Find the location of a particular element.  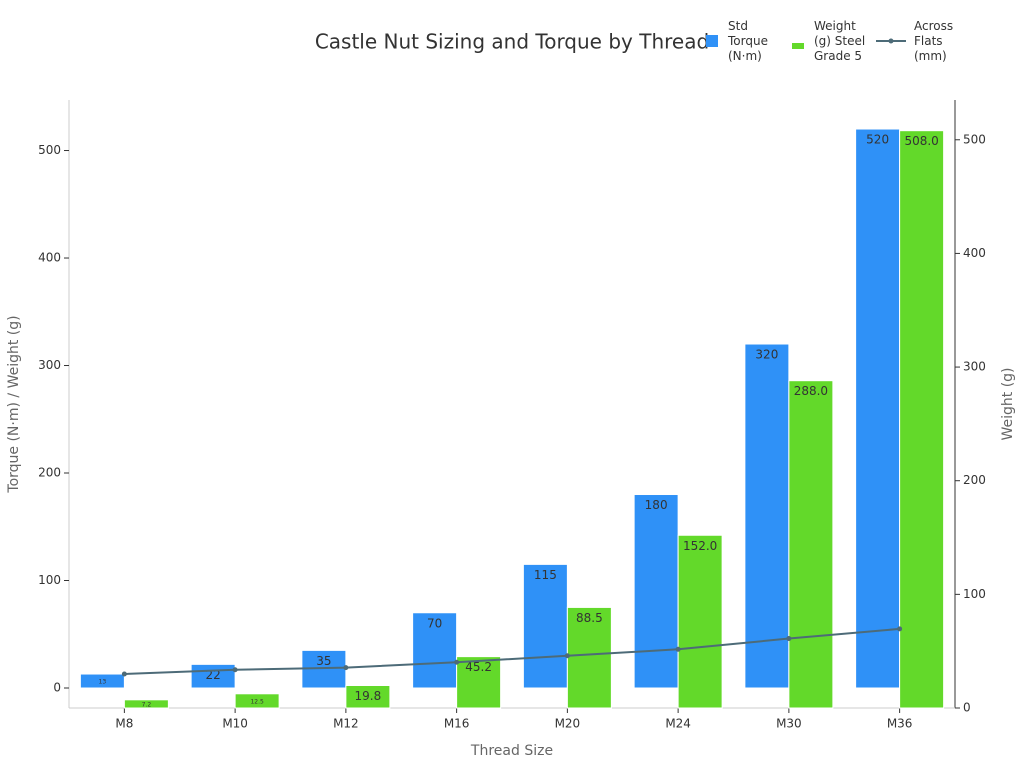

legend-label: Std Torque (N·m) is located at coordinates (748, 41).